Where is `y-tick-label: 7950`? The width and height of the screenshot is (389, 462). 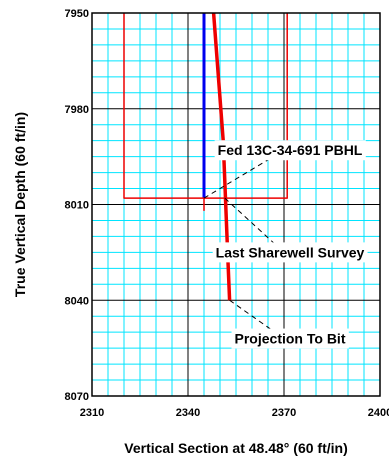 y-tick-label: 7950 is located at coordinates (77, 14).